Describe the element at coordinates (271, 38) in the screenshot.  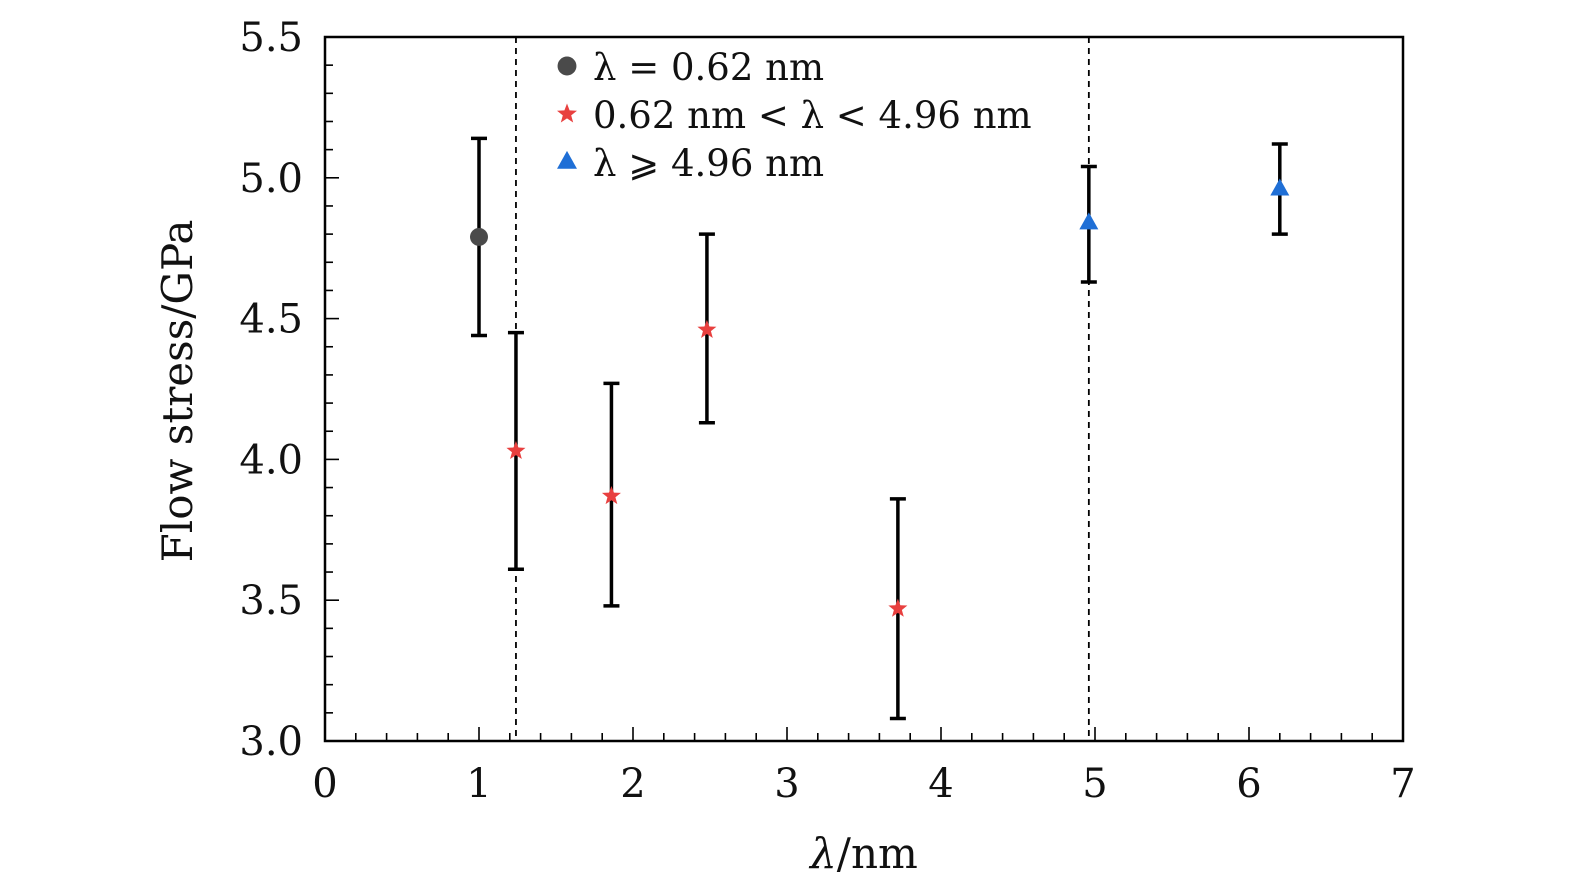
I see `y-tick-label: 5.5` at that location.